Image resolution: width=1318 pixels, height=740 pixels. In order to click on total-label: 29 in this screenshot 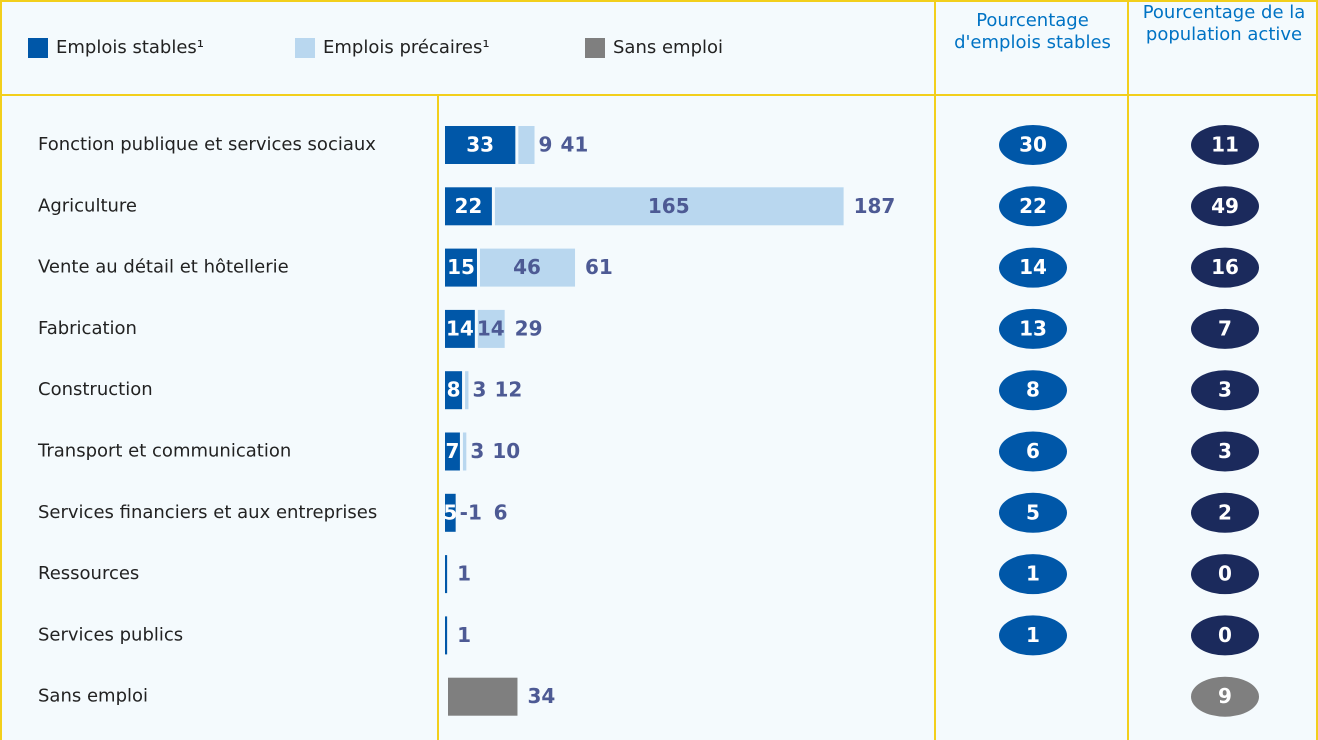, I will do `click(529, 328)`.